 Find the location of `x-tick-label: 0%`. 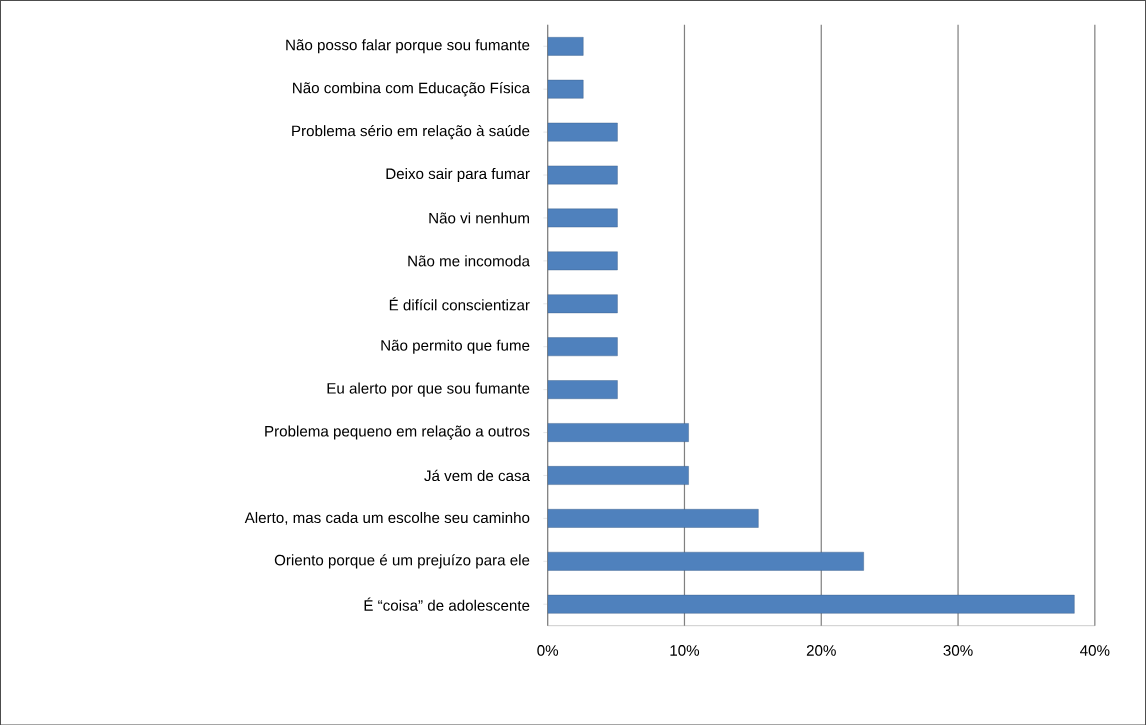

x-tick-label: 0% is located at coordinates (548, 650).